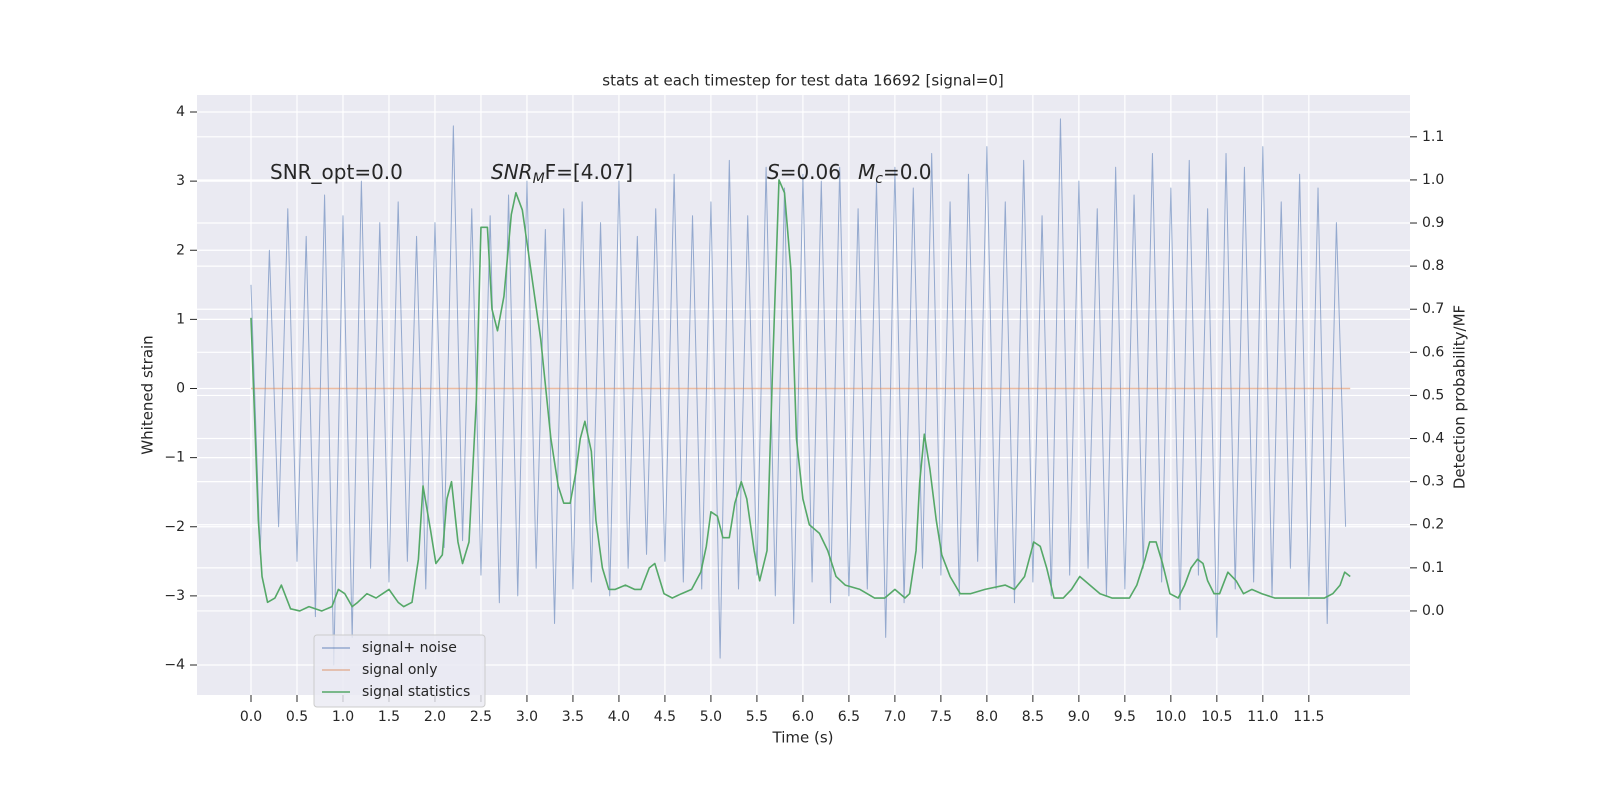 The height and width of the screenshot is (800, 1600). What do you see at coordinates (180, 319) in the screenshot?
I see `y-tick-label: 1` at bounding box center [180, 319].